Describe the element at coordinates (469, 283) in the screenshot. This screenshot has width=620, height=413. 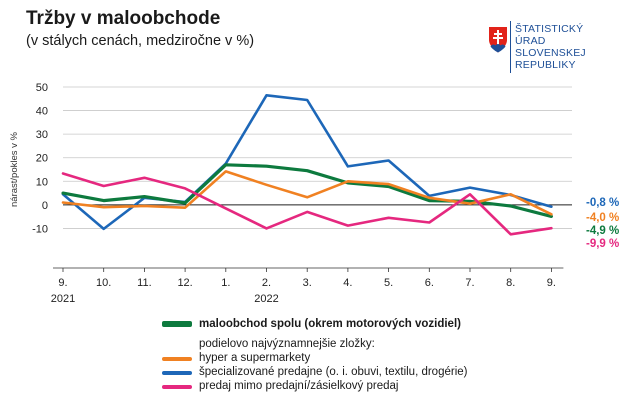
I see `x-tick-label: 7.` at that location.